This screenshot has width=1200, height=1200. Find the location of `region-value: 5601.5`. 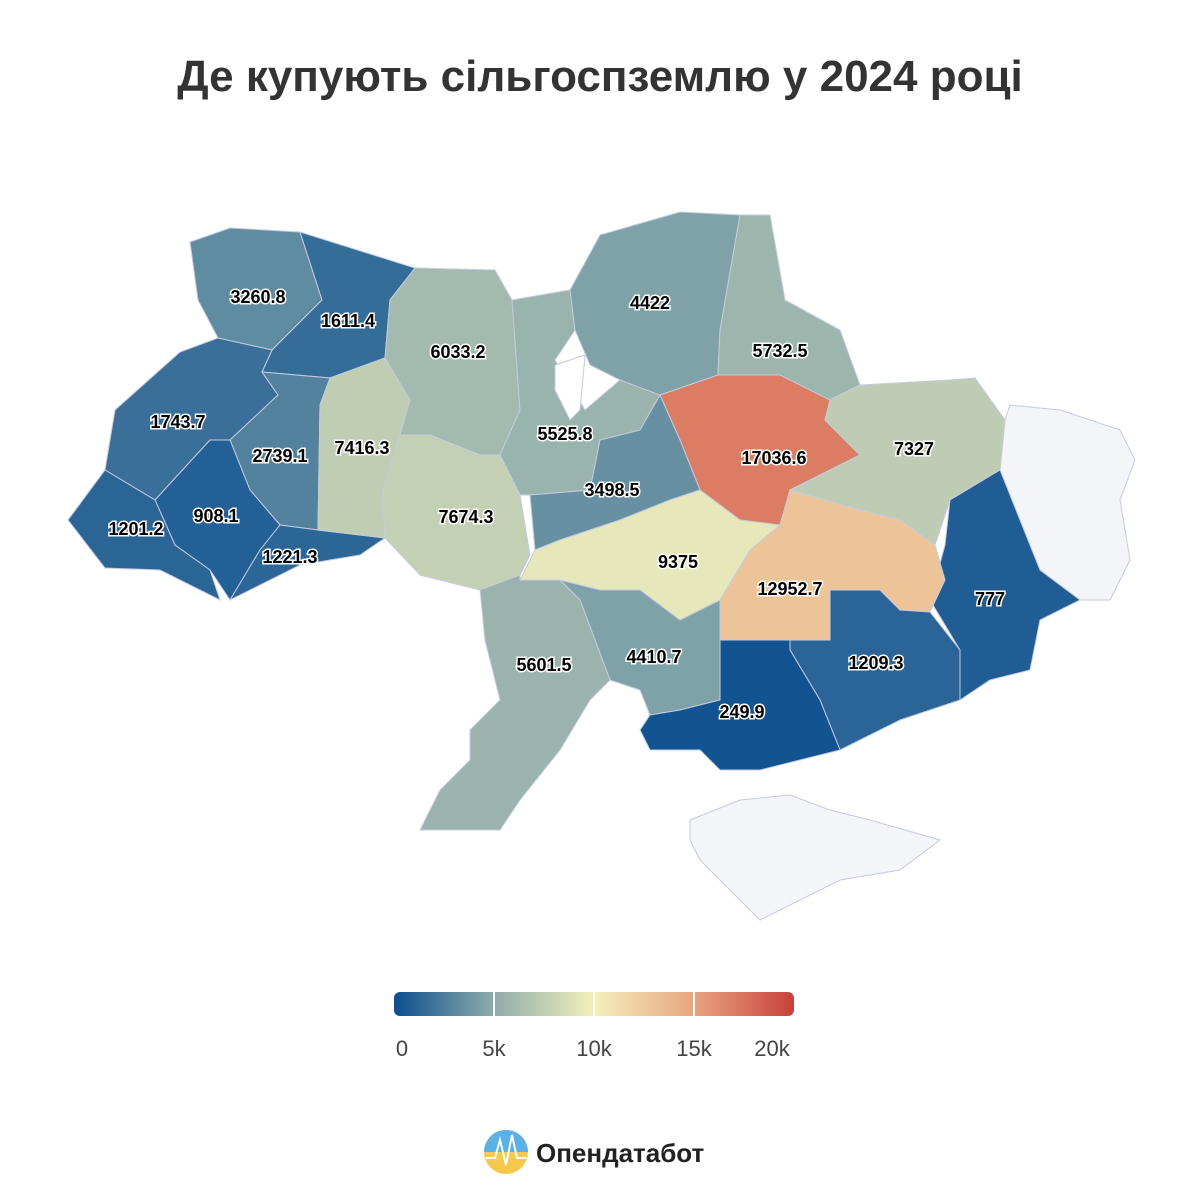

region-value: 5601.5 is located at coordinates (543, 665).